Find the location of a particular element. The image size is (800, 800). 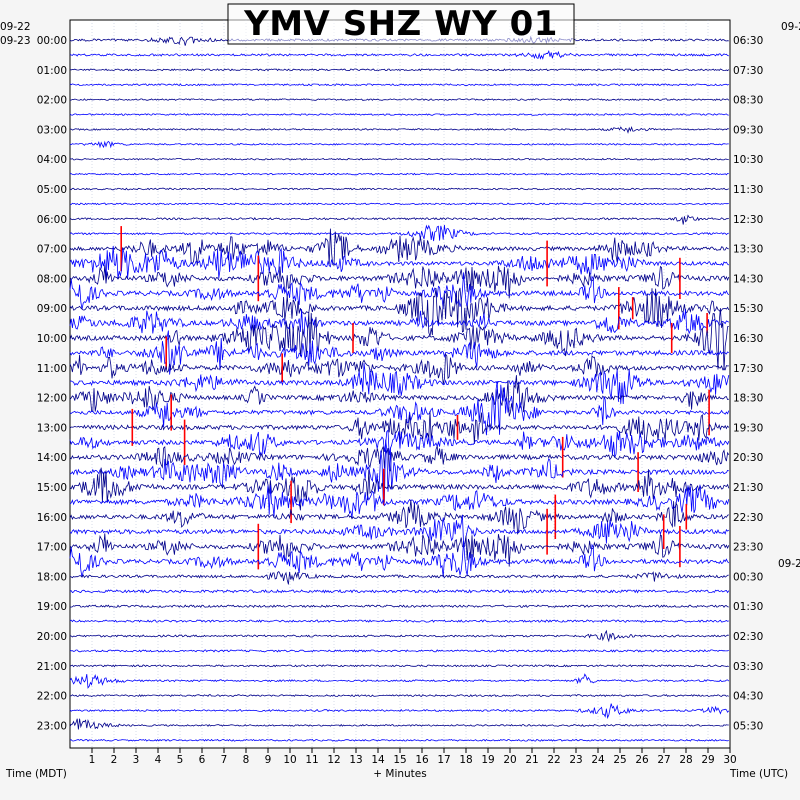

left-hour-label: 19:00 is located at coordinates (52, 607).